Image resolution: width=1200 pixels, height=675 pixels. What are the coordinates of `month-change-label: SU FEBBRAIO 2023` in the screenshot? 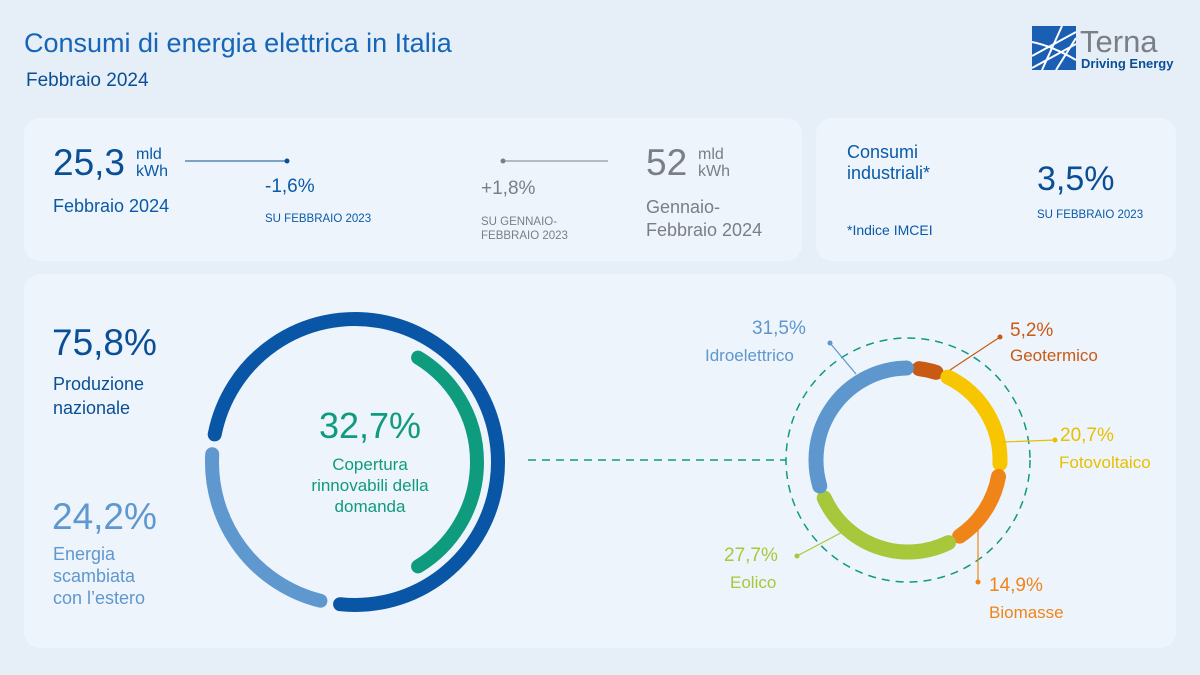 It's located at (318, 219).